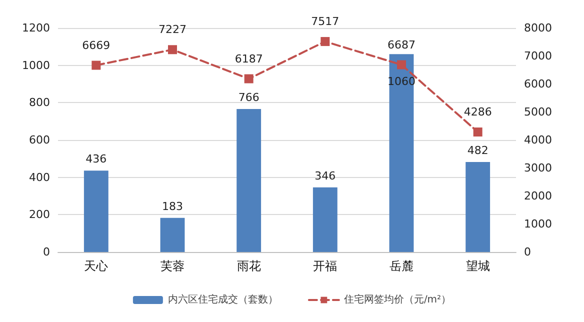 This screenshot has width=584, height=322. Describe the element at coordinates (538, 224) in the screenshot. I see `y2-tick-label: 1000` at that location.